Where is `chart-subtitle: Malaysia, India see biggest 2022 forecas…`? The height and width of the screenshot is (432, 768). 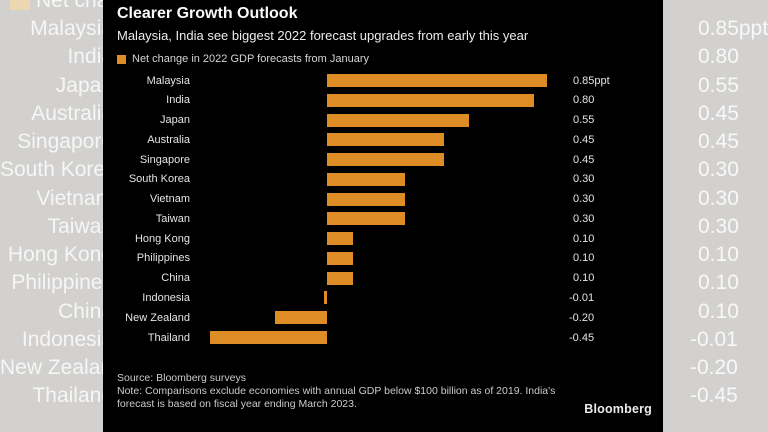
chart-subtitle: Malaysia, India see biggest 2022 forecas… is located at coordinates (323, 35).